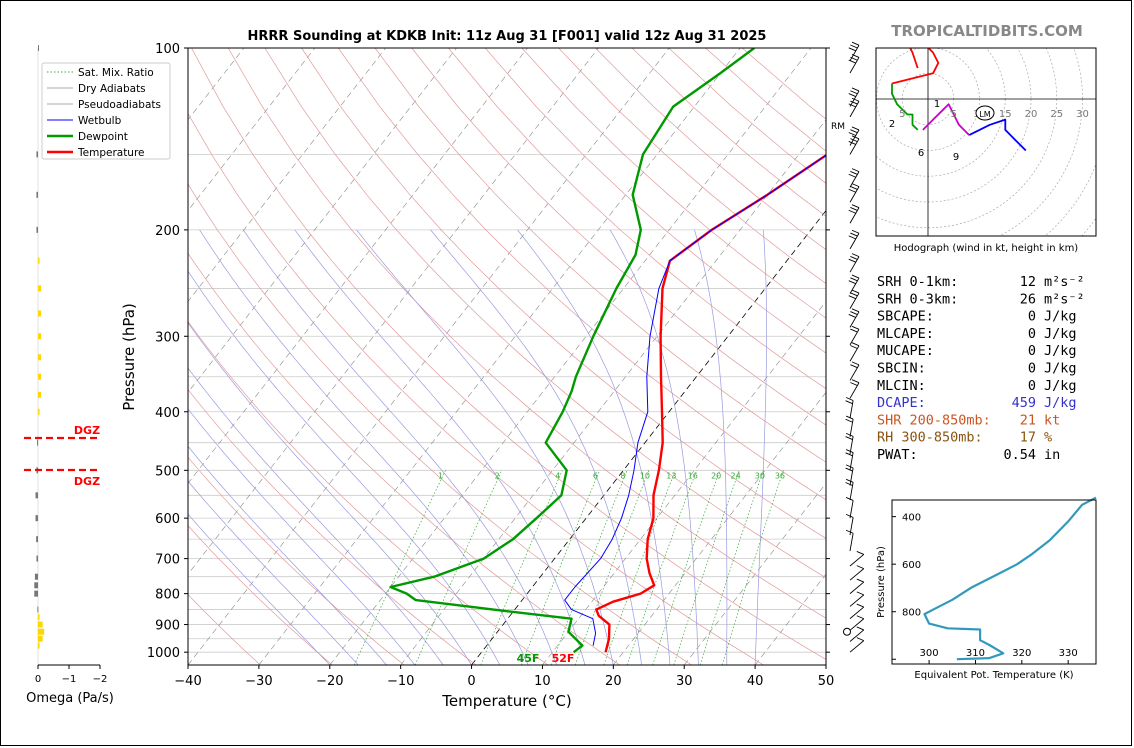  Describe the element at coordinates (116, 73) in the screenshot. I see `legend-entry: Sat. Mix. Ratio` at that location.